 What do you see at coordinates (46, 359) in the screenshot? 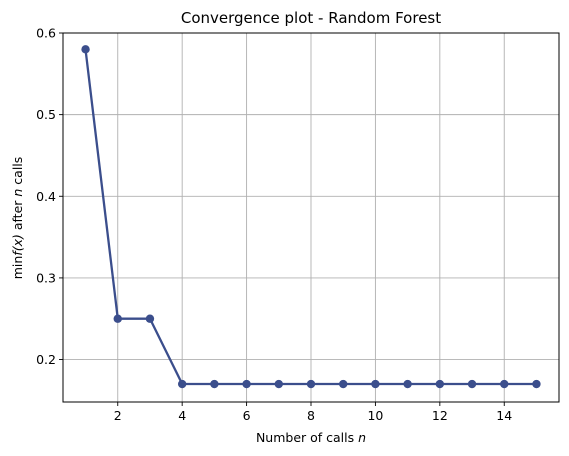
I see `y-tick-label: 0.2` at bounding box center [46, 359].